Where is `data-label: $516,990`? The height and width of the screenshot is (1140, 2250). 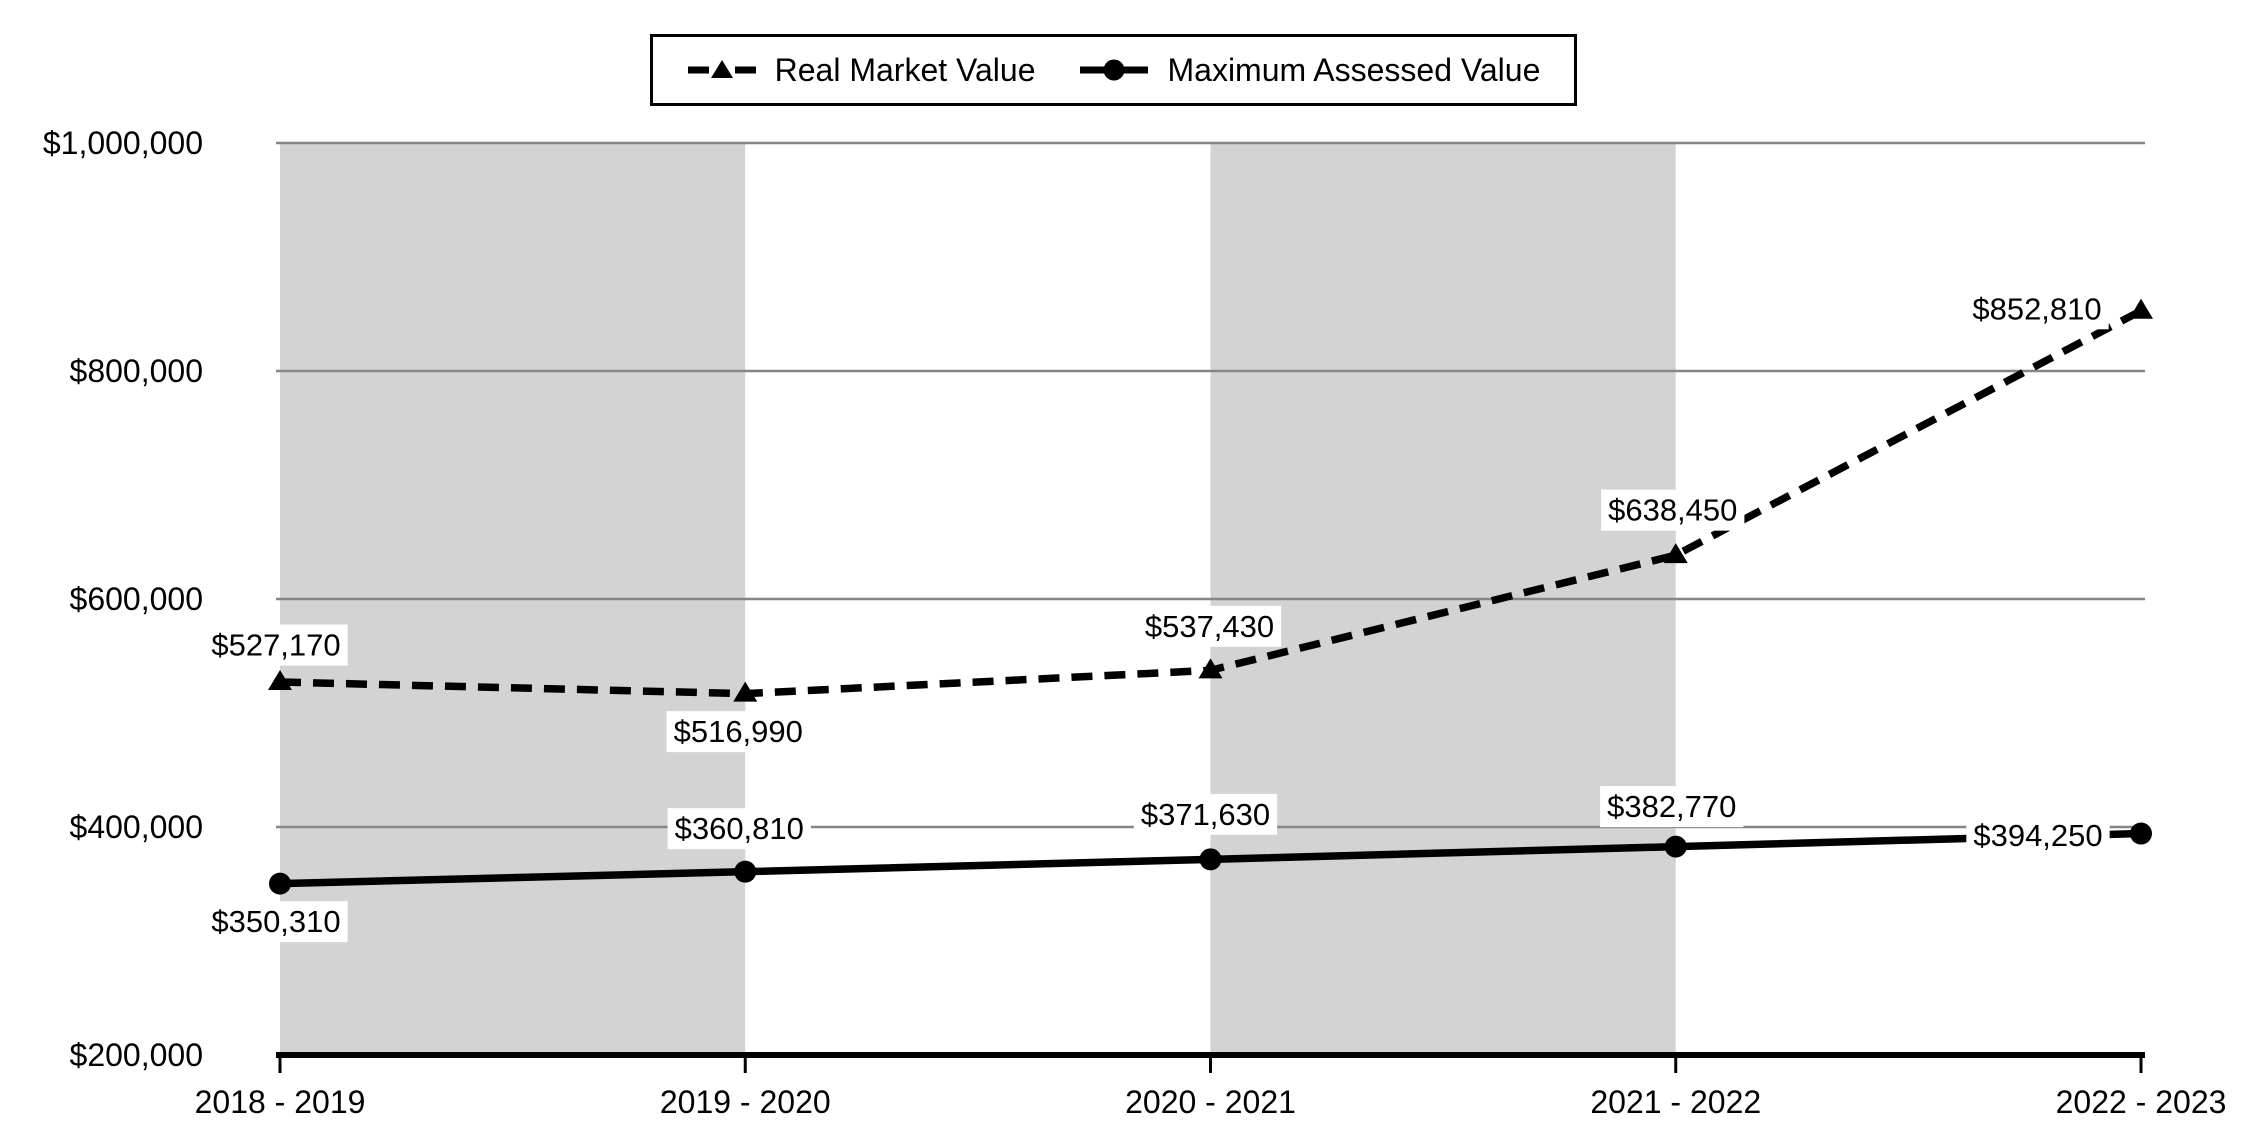
data-label: $516,990 is located at coordinates (738, 731).